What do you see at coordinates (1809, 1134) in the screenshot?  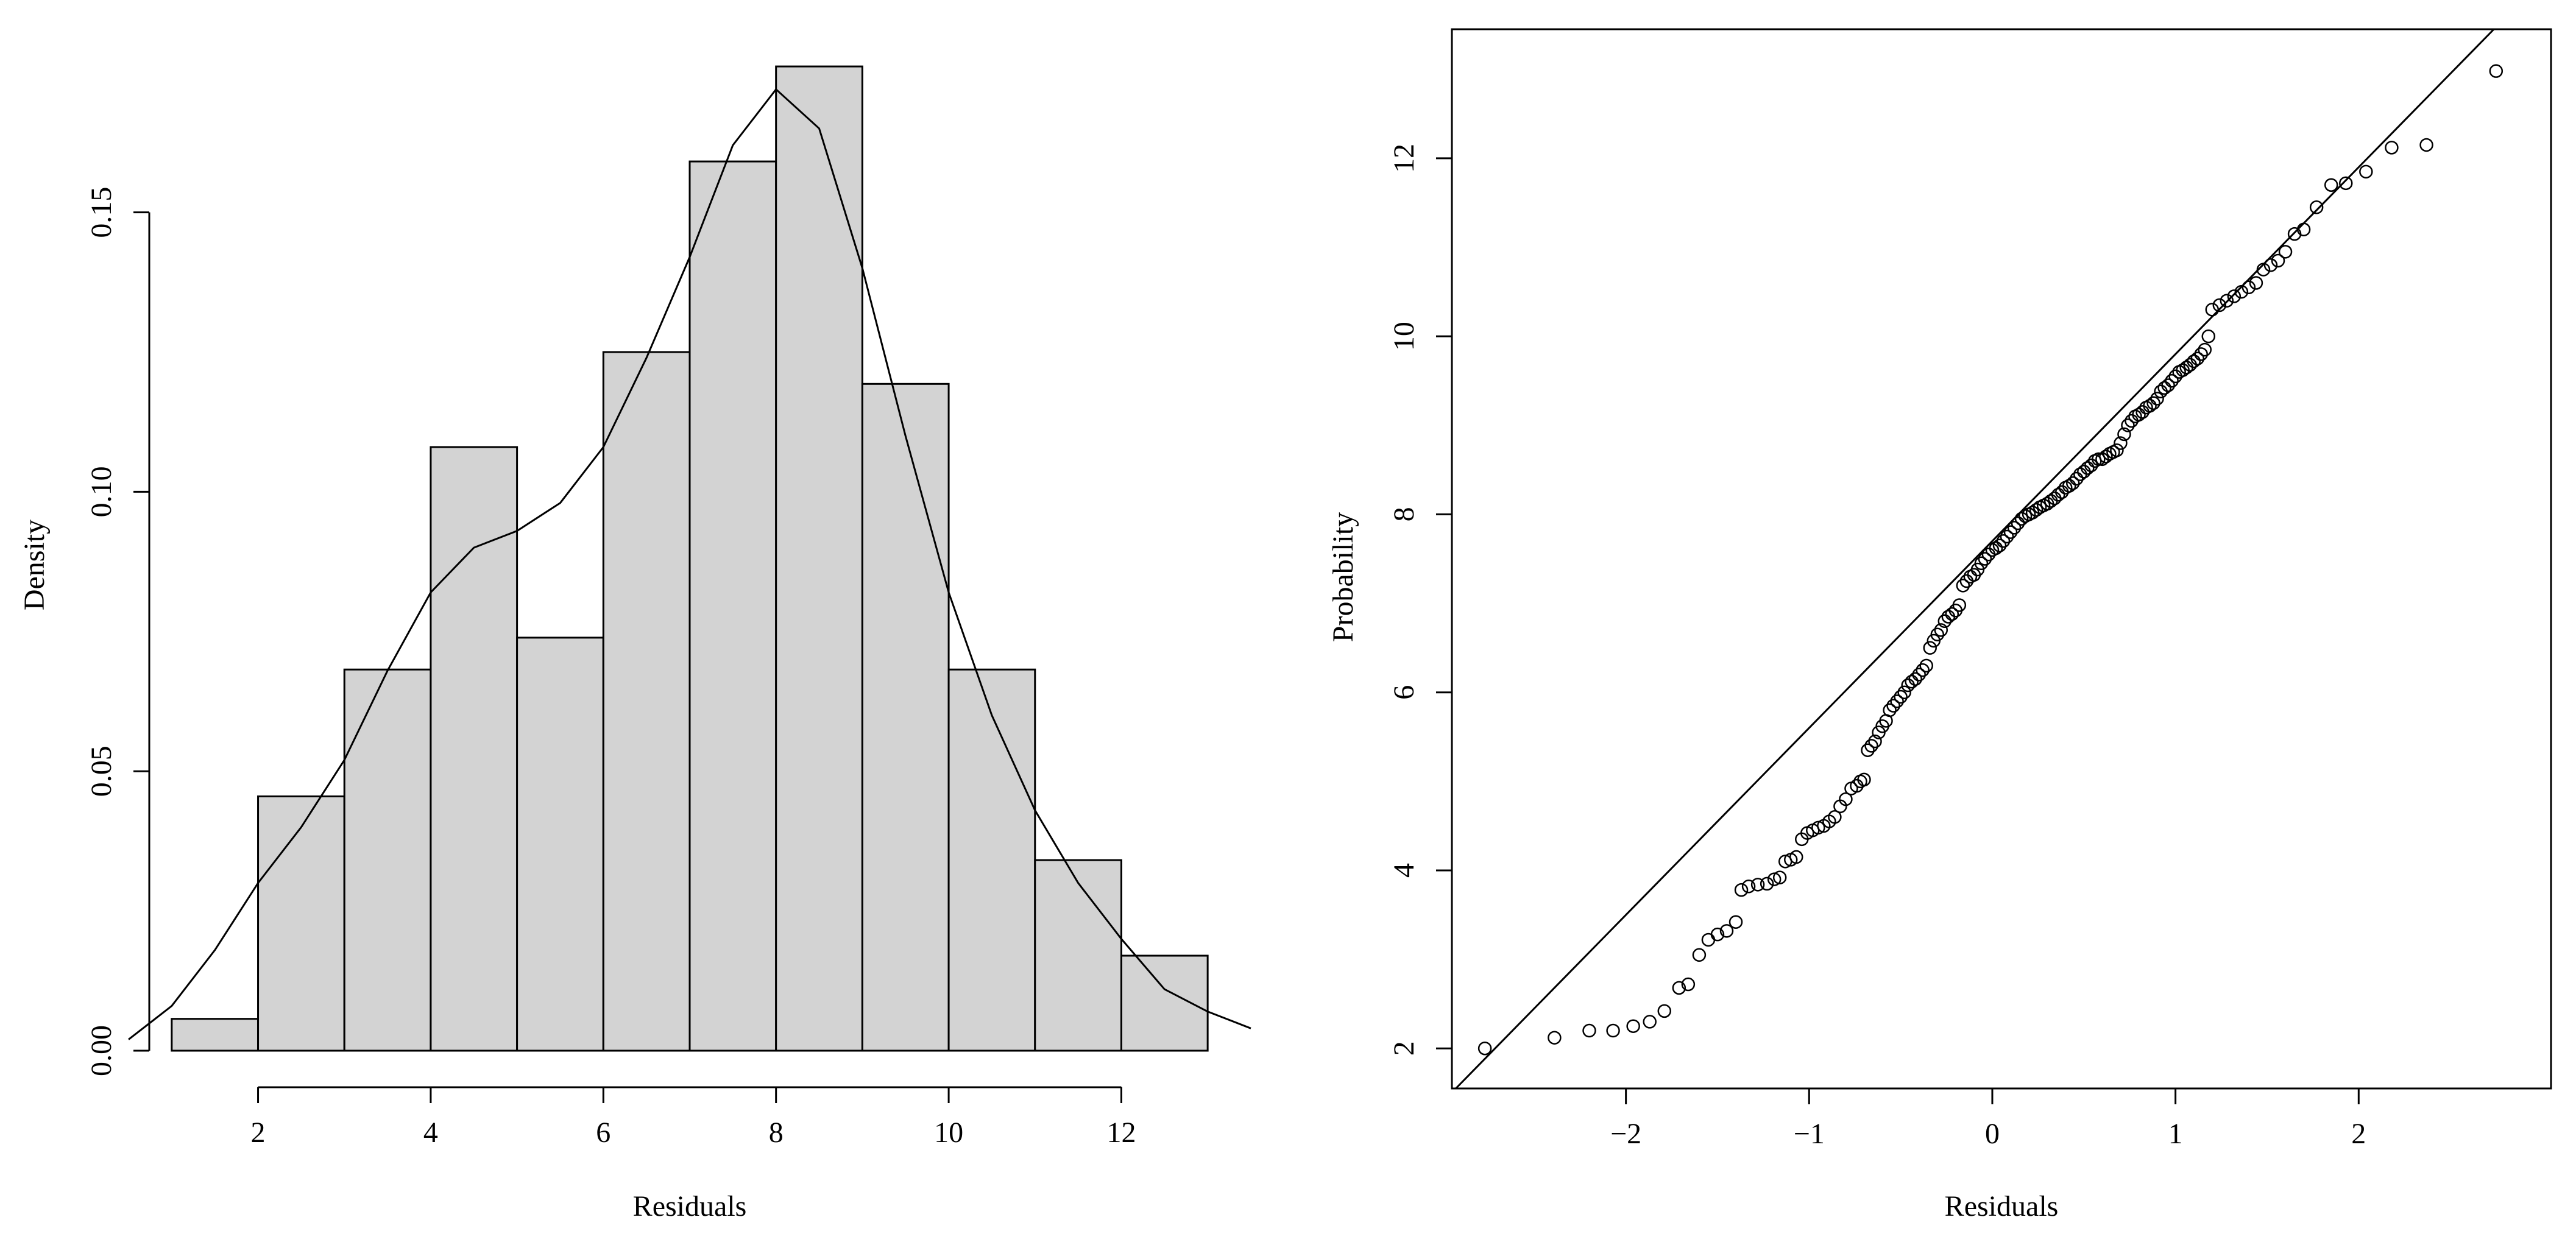 I see `x-tick-label: −1` at bounding box center [1809, 1134].